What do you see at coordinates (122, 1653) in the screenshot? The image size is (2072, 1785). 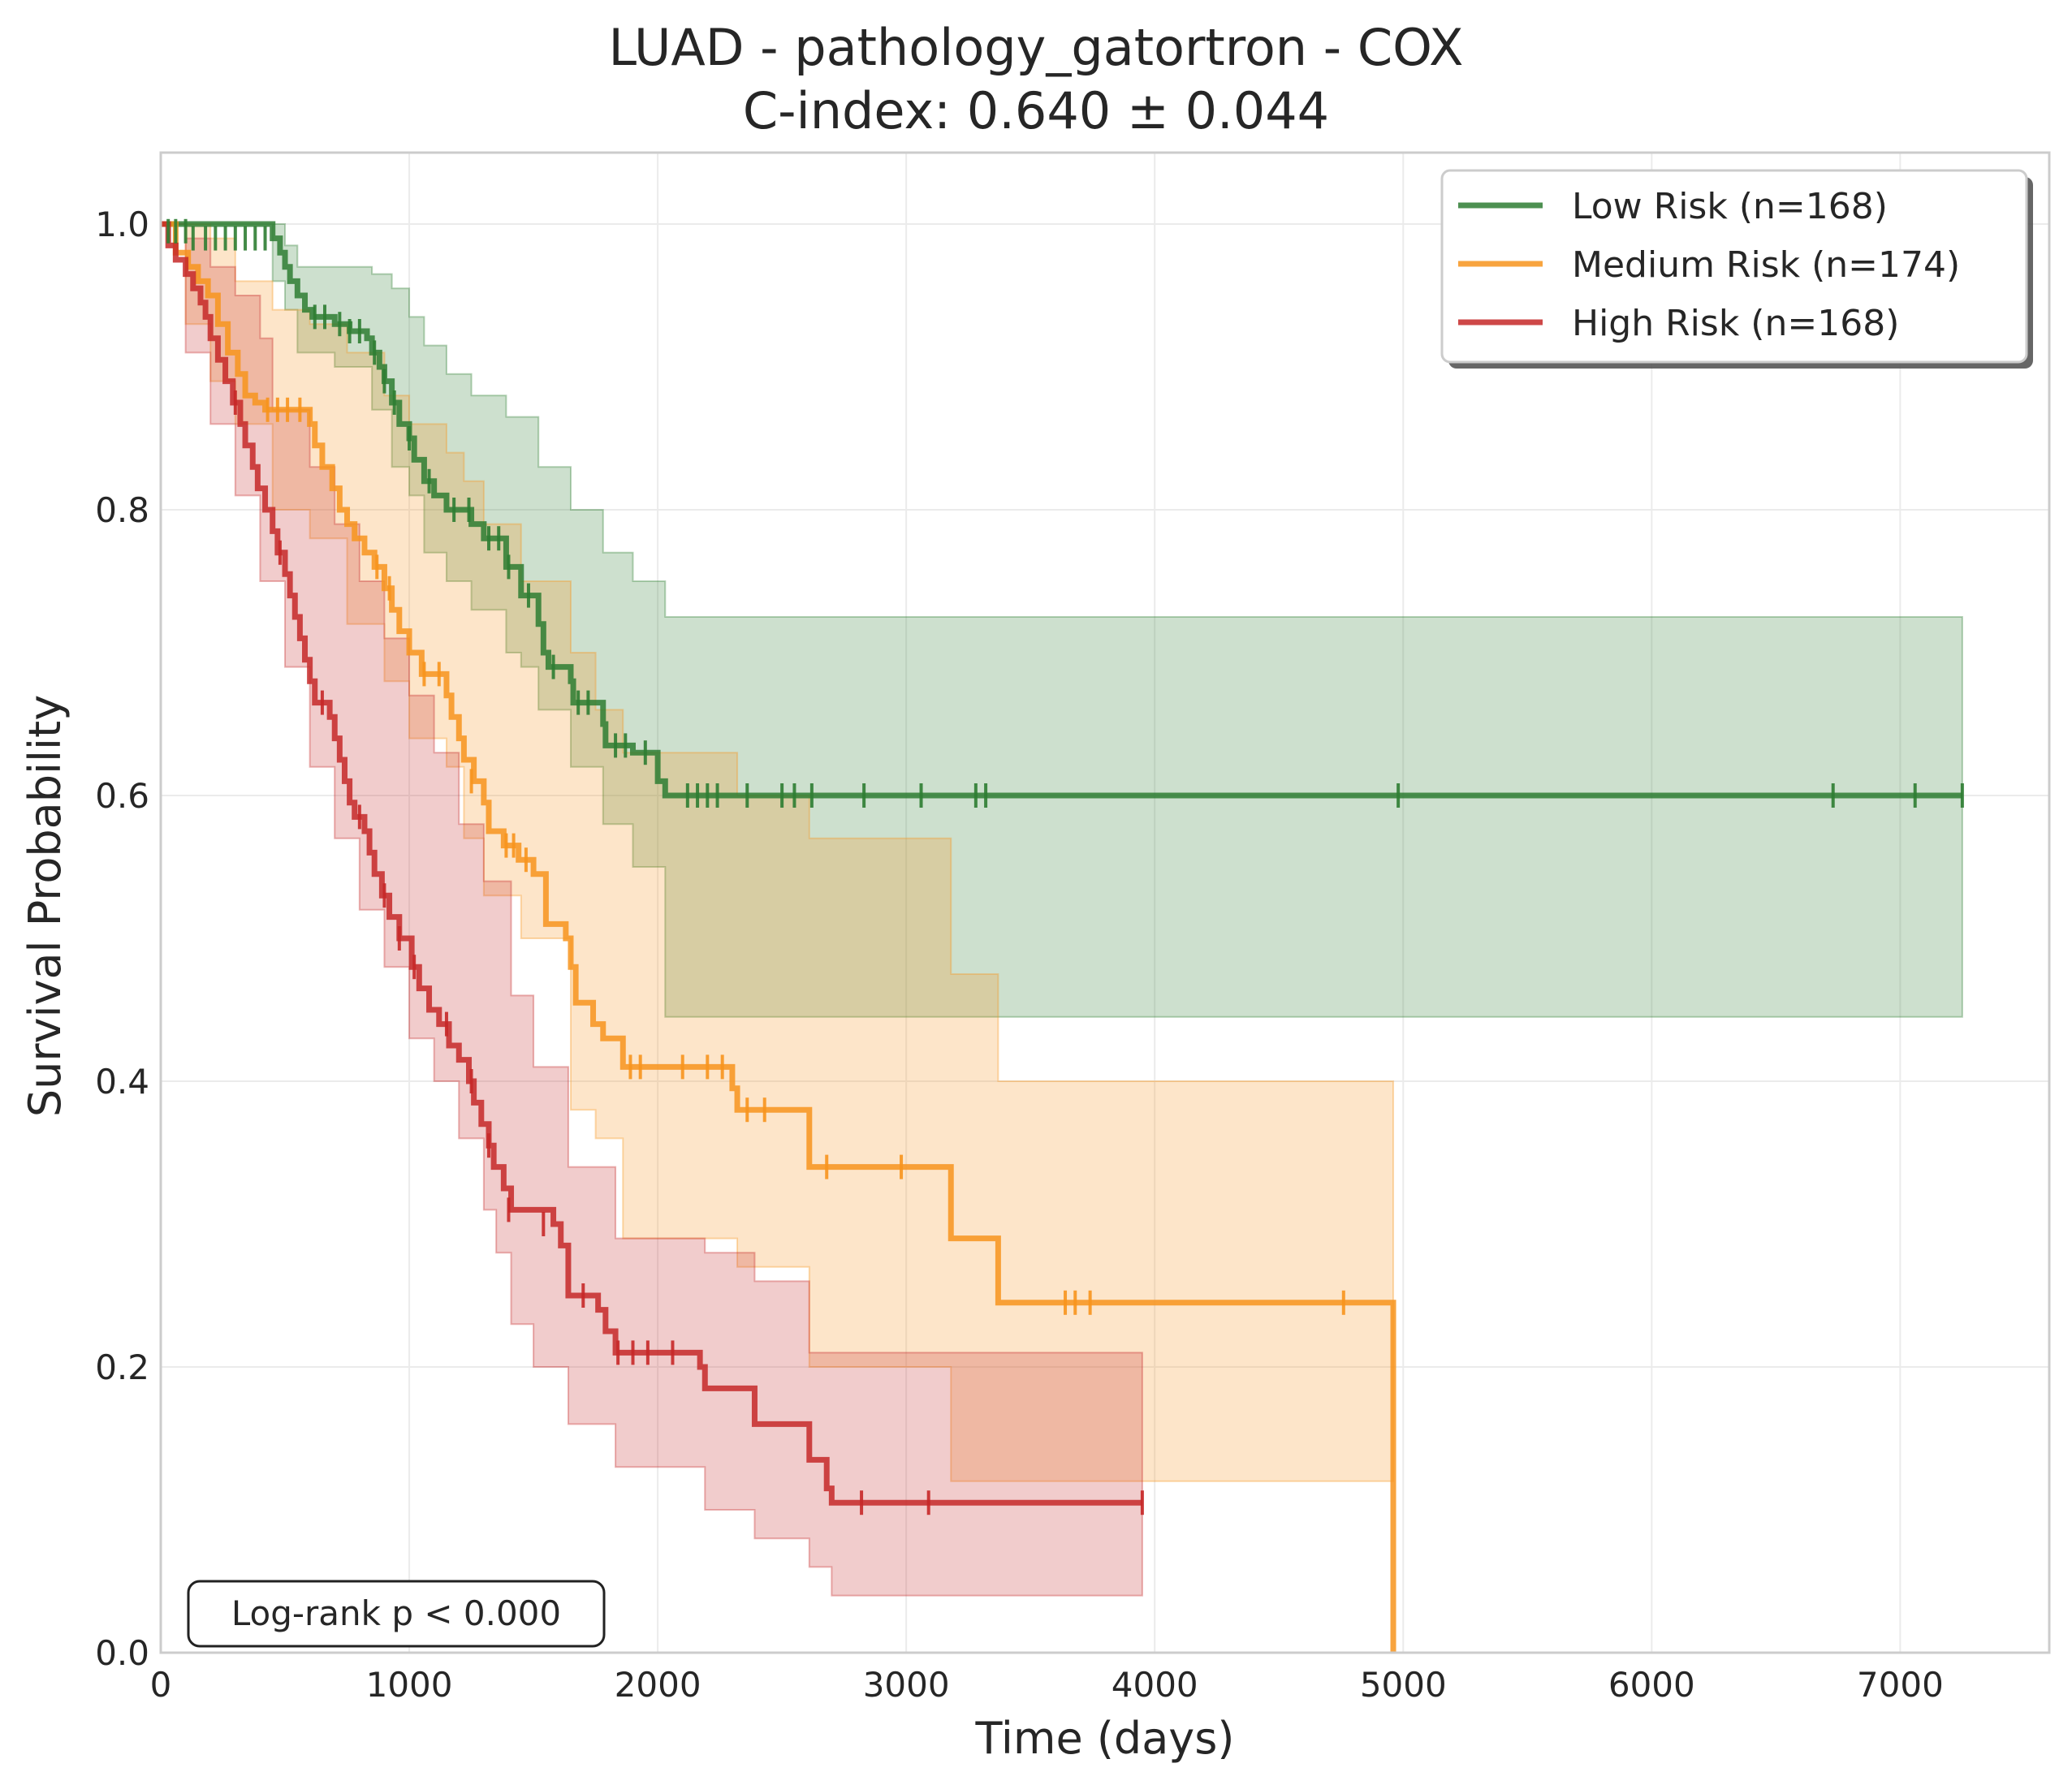 I see `y-tick-label: 0.0` at bounding box center [122, 1653].